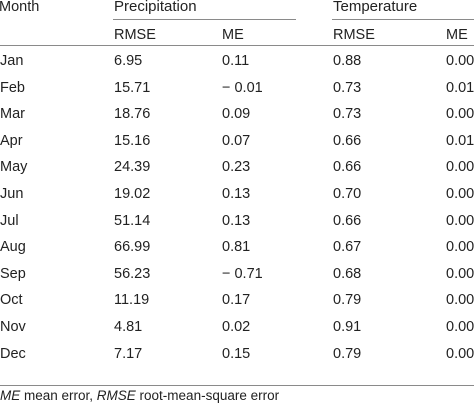 The height and width of the screenshot is (410, 474). What do you see at coordinates (128, 354) in the screenshot?
I see `precipitation-rmse-cell: 7.17` at bounding box center [128, 354].